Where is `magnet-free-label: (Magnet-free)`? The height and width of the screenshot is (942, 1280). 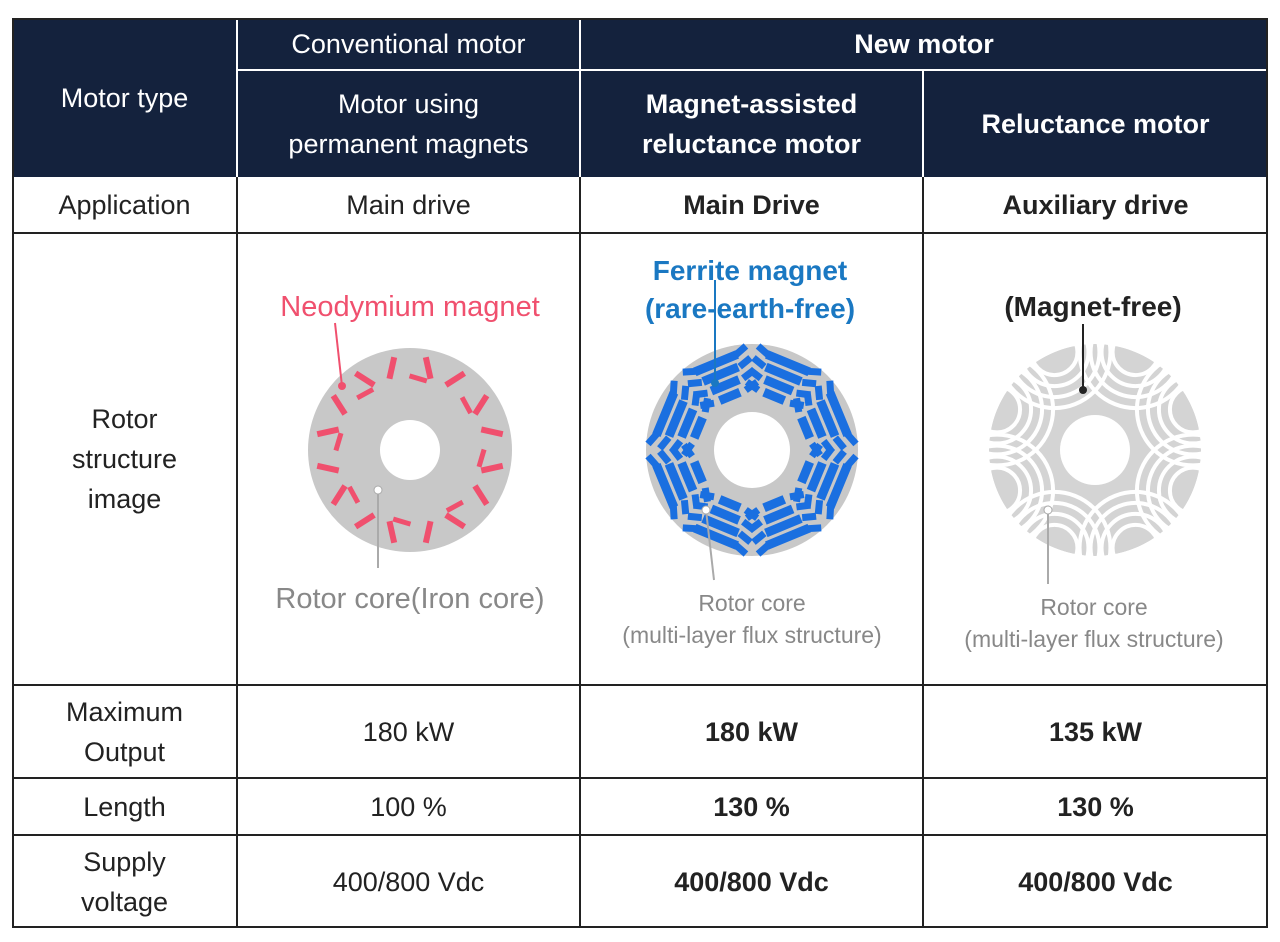 magnet-free-label: (Magnet-free) is located at coordinates (1093, 306).